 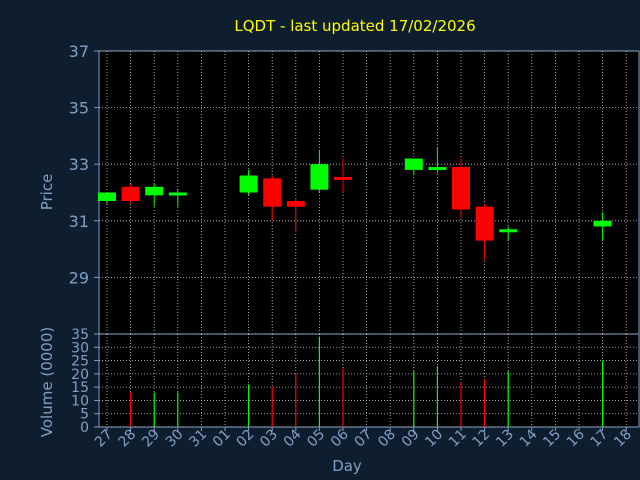 I want to click on chart-title: LQDT - last updated 17/02/2026, so click(x=354, y=26).